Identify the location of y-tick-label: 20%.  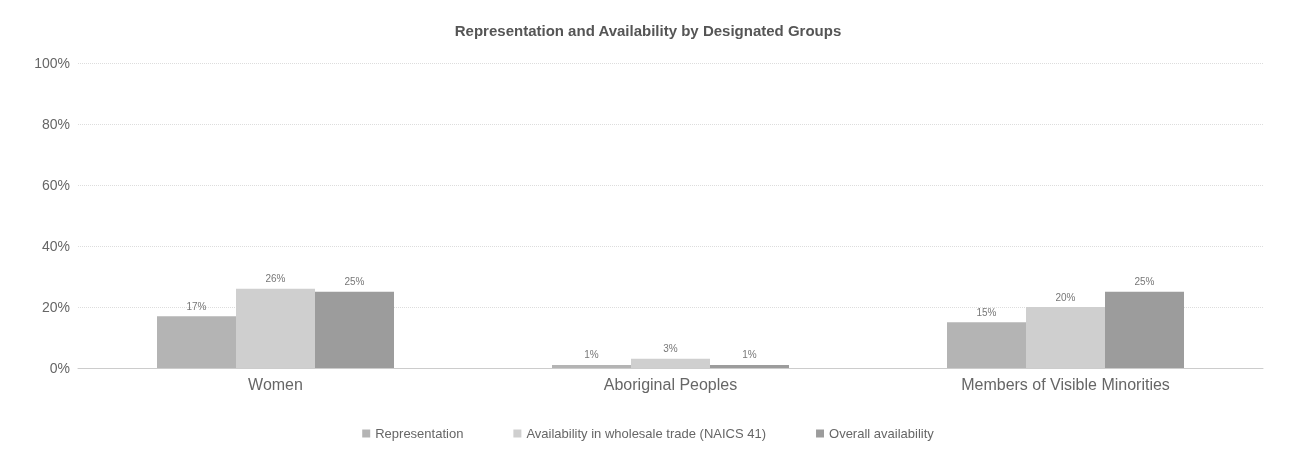
(55, 307).